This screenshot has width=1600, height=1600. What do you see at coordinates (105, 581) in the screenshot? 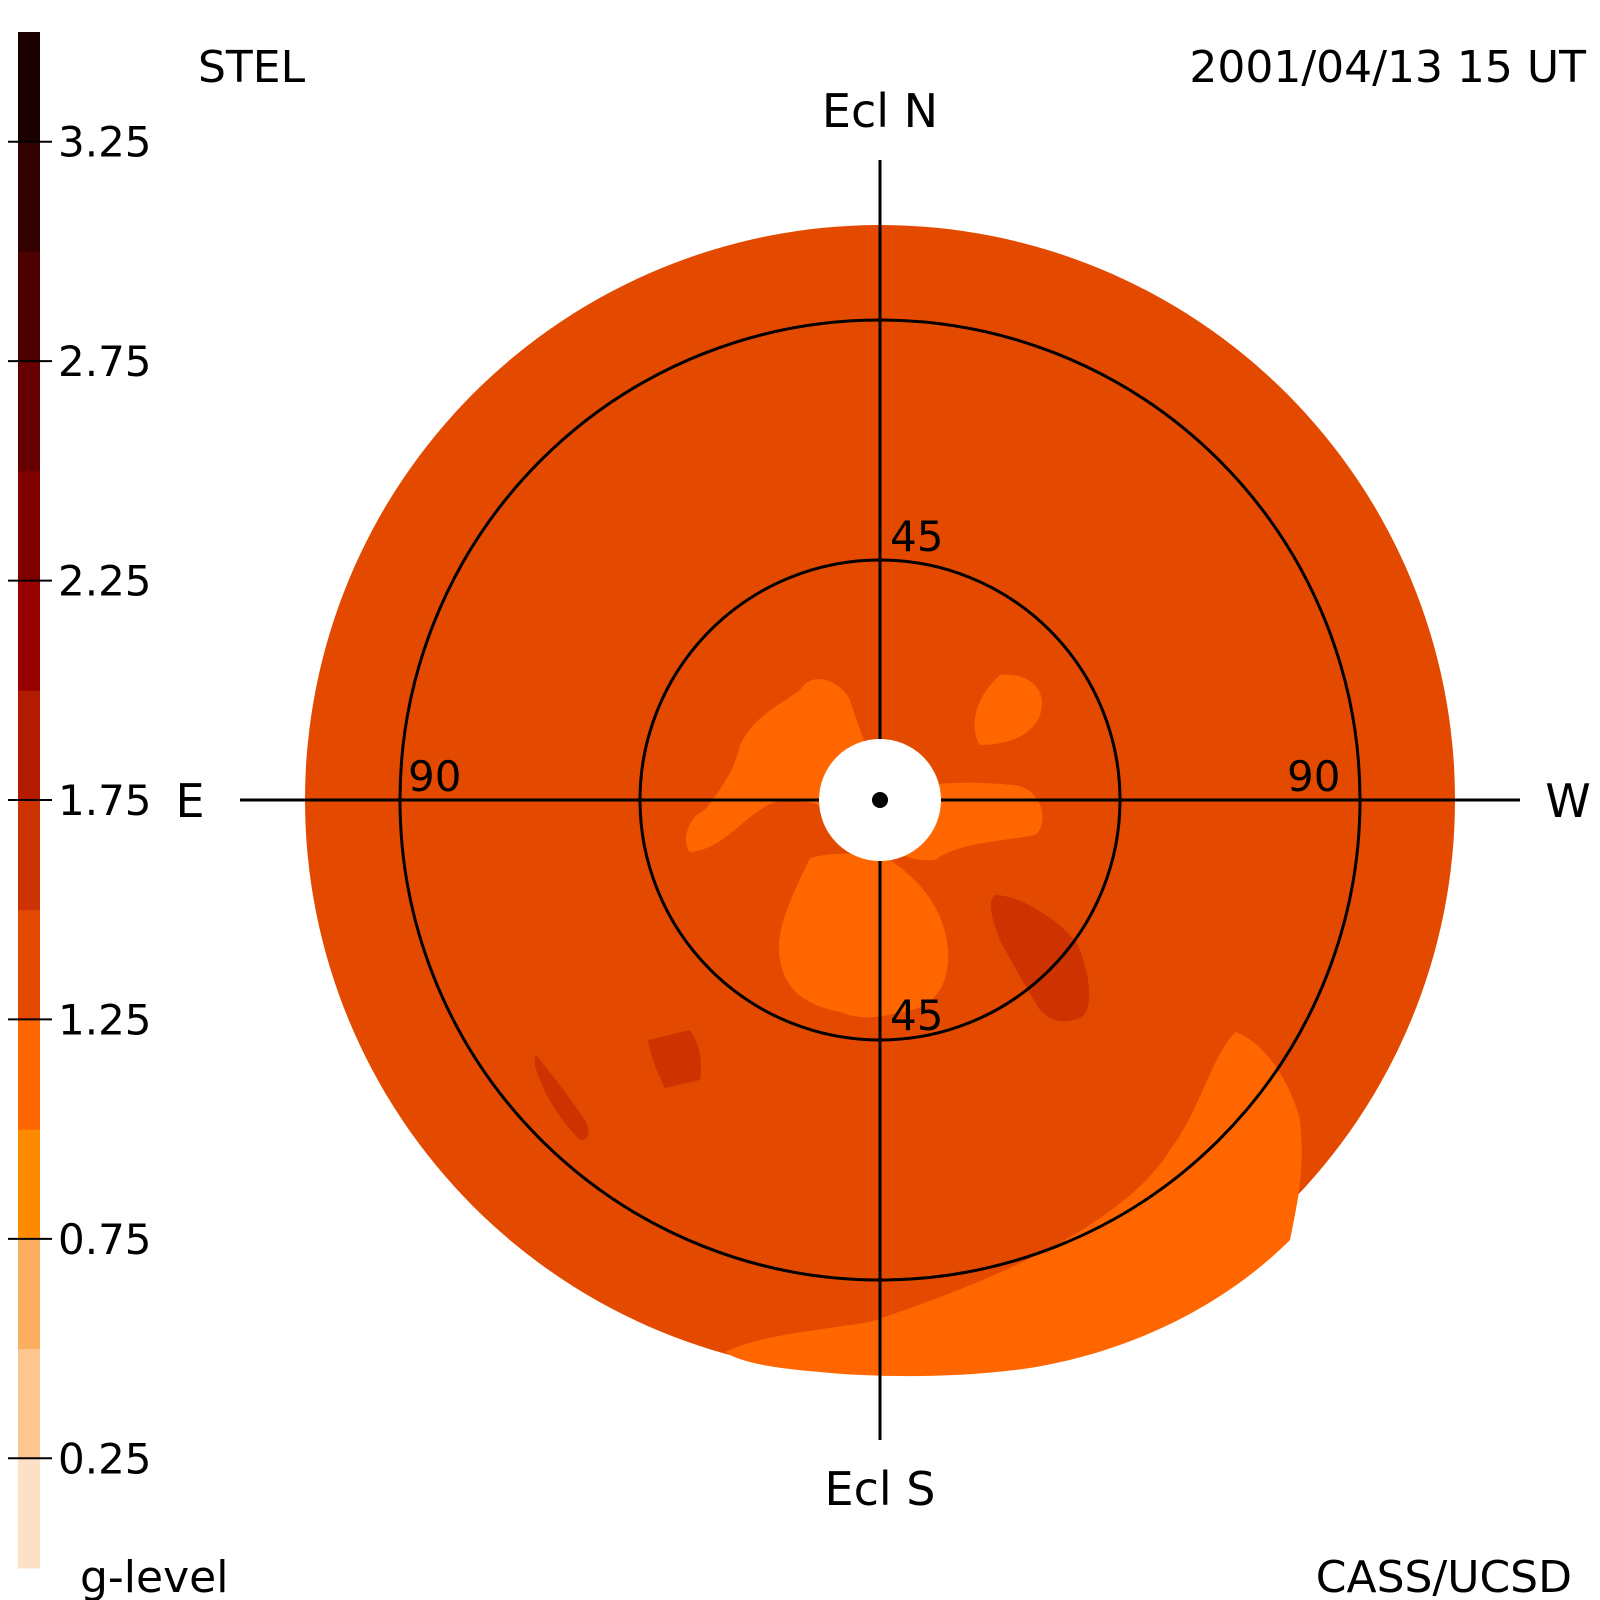
I see `colorbar-tick-label: 2.25` at bounding box center [105, 581].